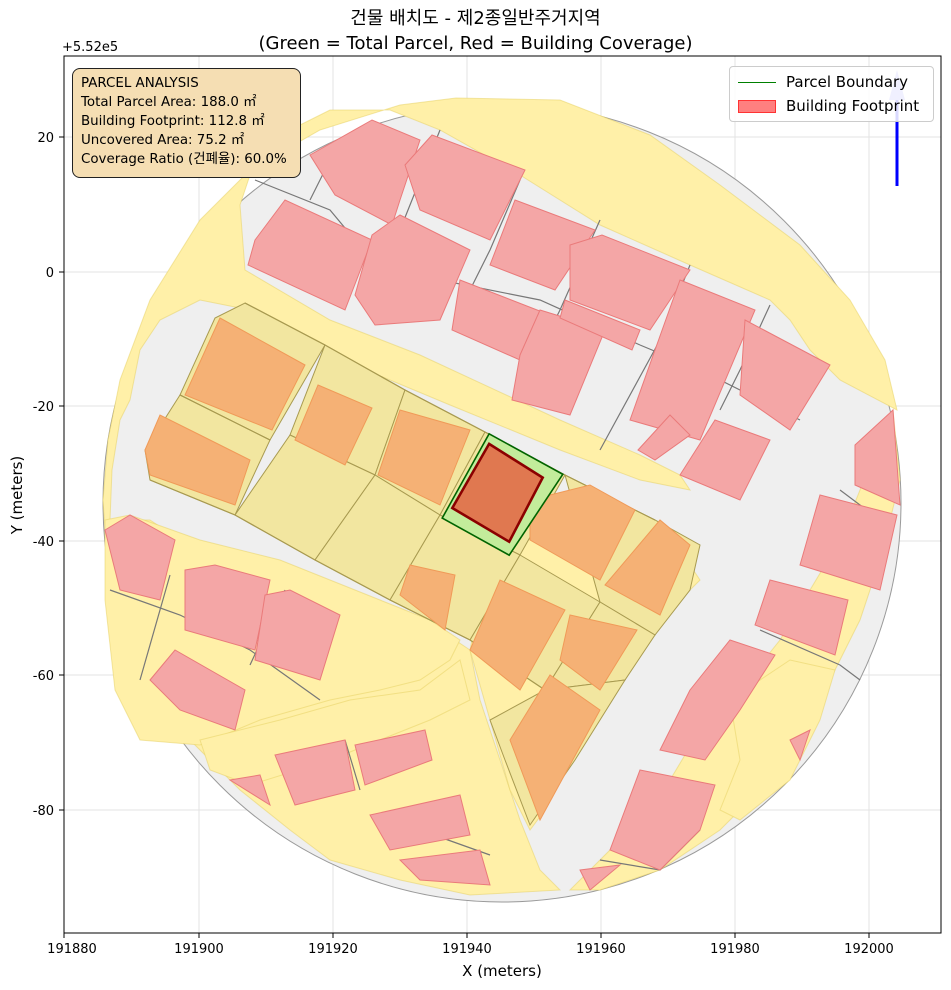 This screenshot has width=951, height=990. I want to click on y-tick-labels: 20 0 -20 -40 -60 -80, so click(43, 475).